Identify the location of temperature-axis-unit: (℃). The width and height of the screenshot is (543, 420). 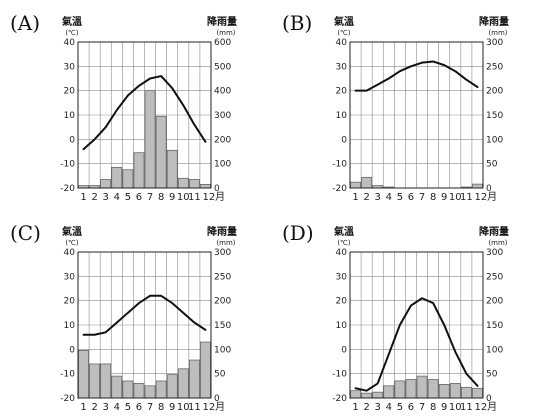
(72, 243).